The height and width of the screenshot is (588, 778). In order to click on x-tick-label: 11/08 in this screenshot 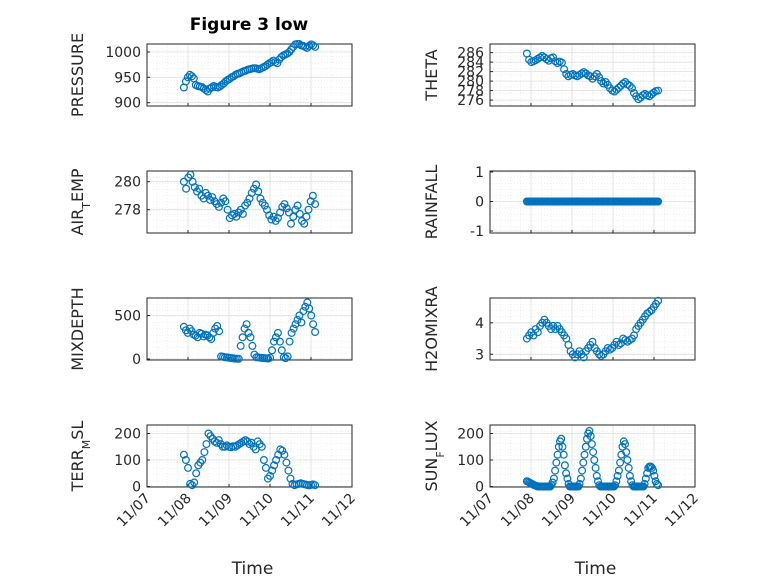, I will do `click(175, 511)`.